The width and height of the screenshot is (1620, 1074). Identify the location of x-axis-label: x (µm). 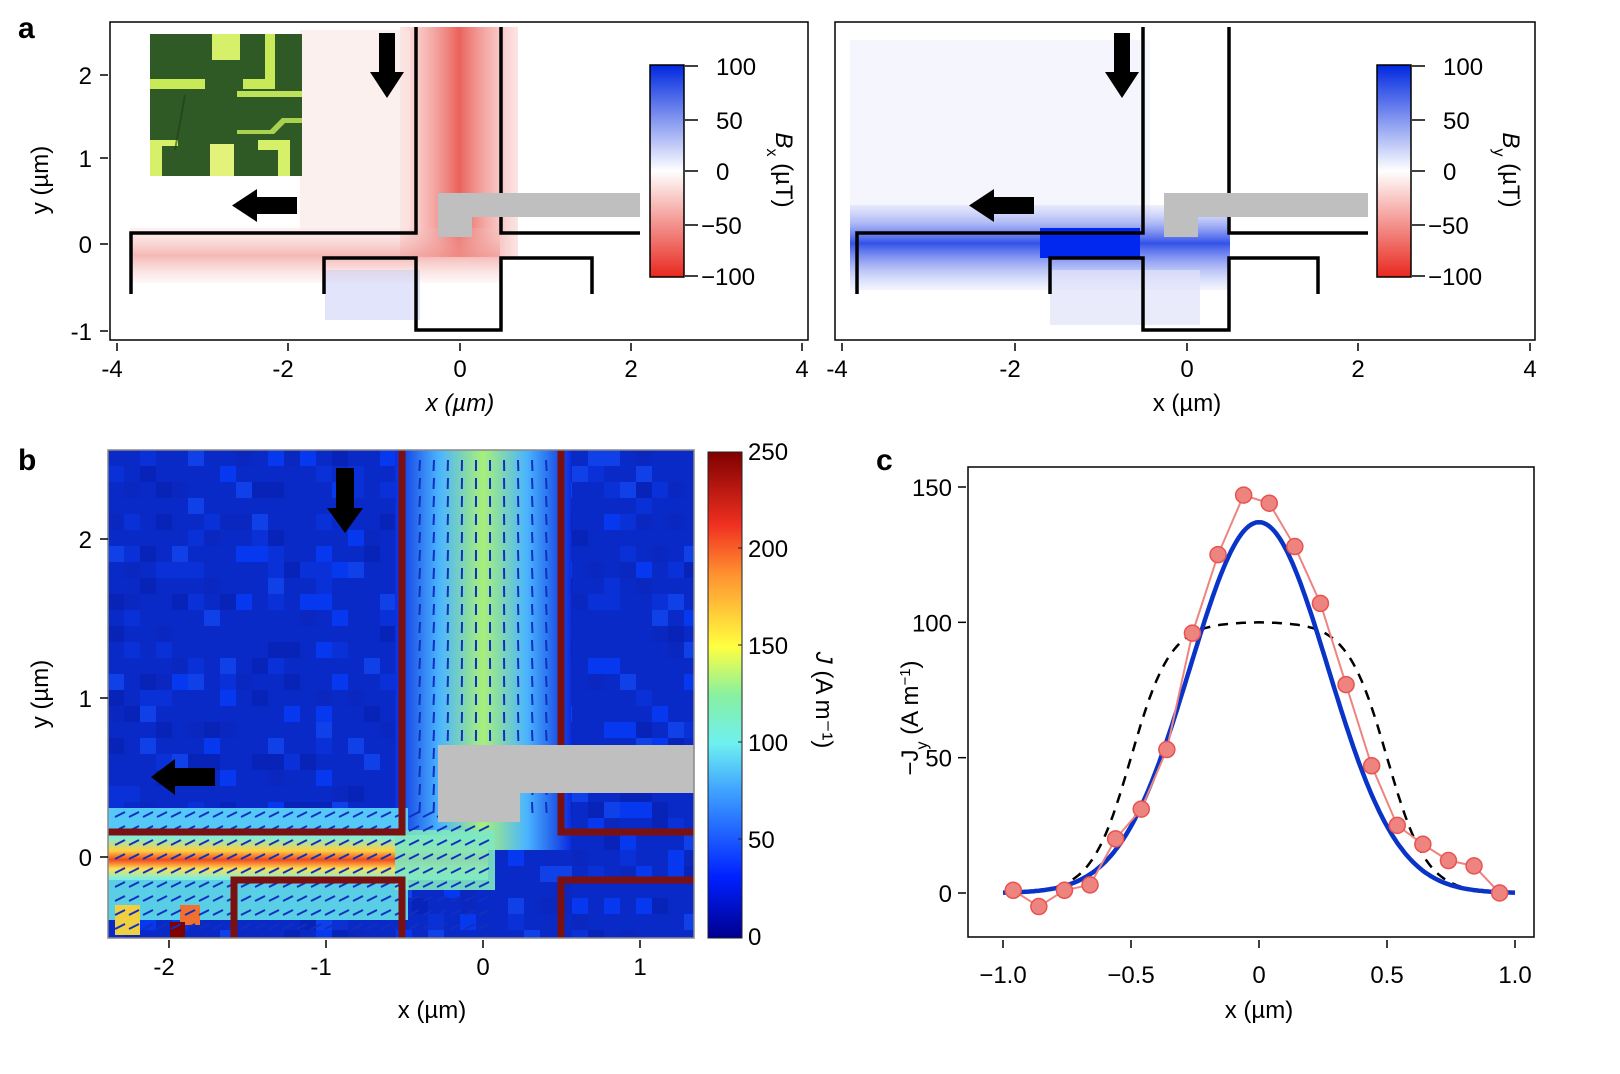
(1259, 1010).